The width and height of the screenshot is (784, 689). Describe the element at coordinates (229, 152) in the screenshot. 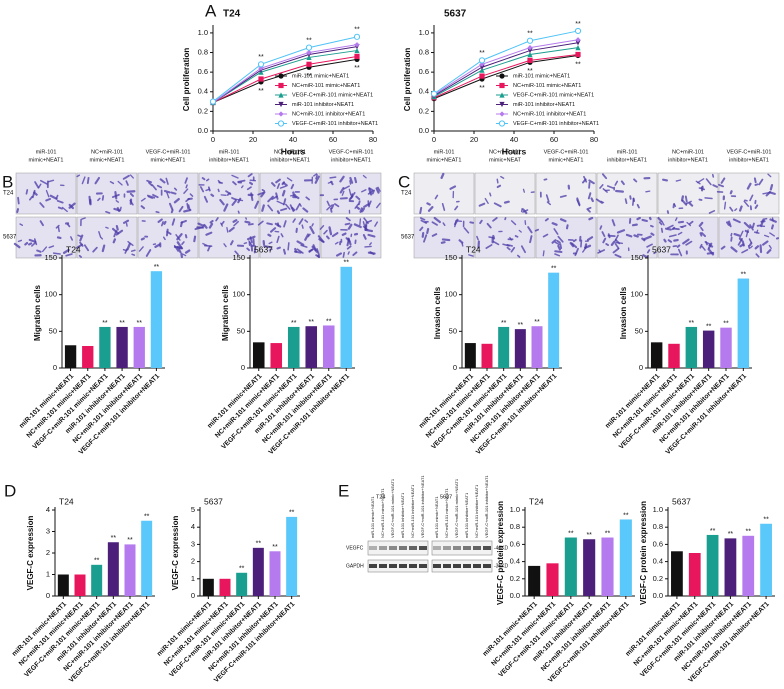

I see `column-header: miR-101` at that location.